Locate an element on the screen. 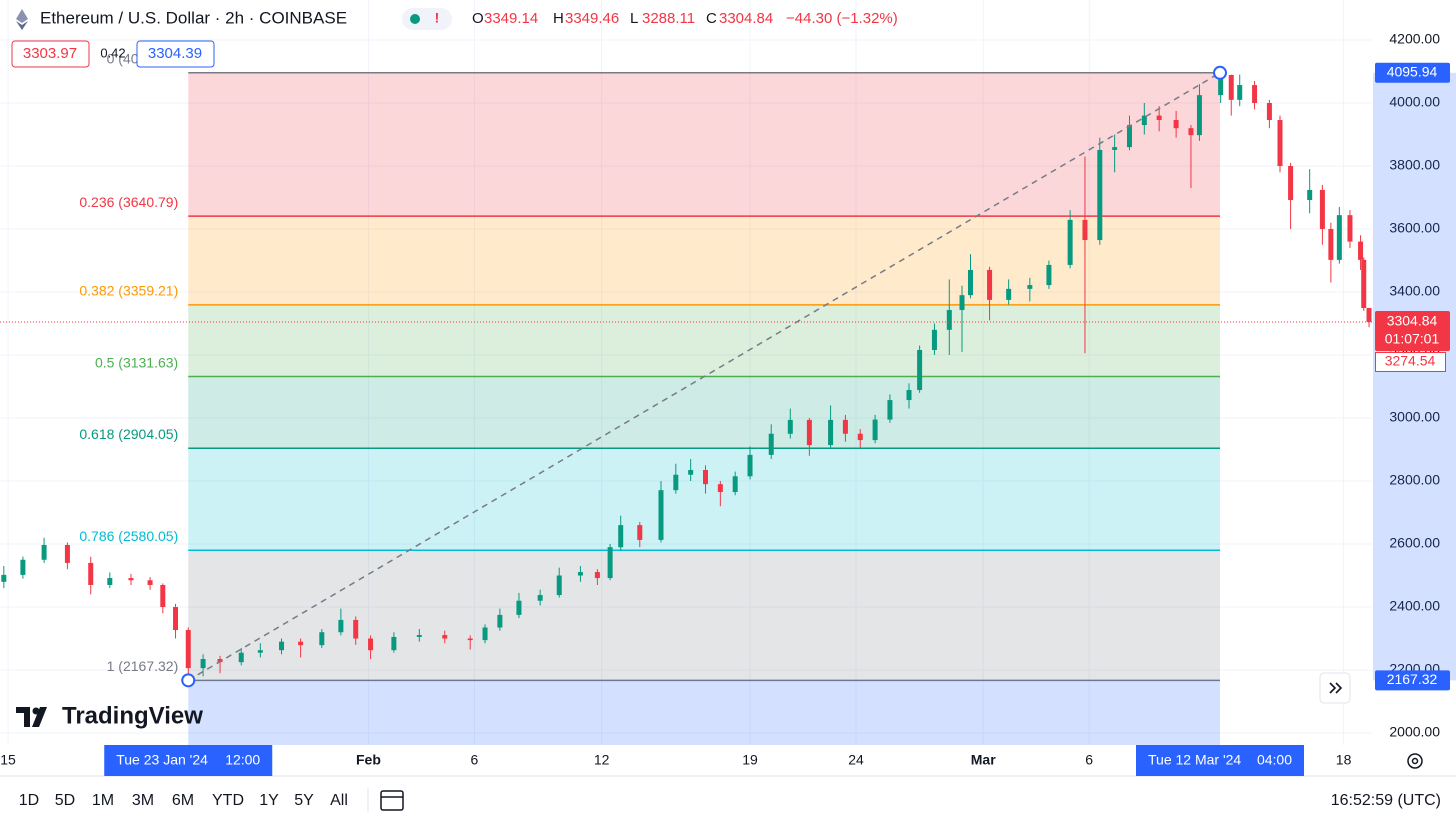  sell-price: 3303.97 is located at coordinates (50, 53).